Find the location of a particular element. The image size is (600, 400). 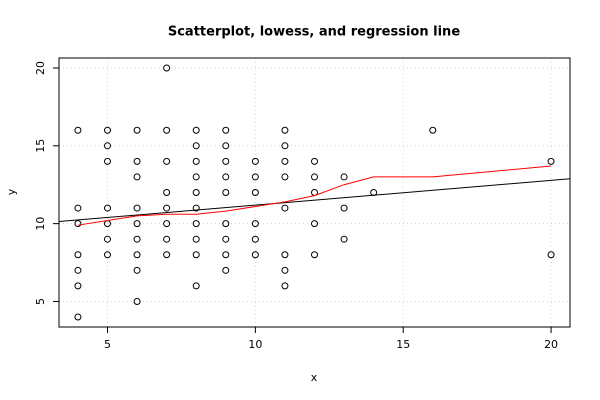

x-tick-label: 15 is located at coordinates (403, 344).